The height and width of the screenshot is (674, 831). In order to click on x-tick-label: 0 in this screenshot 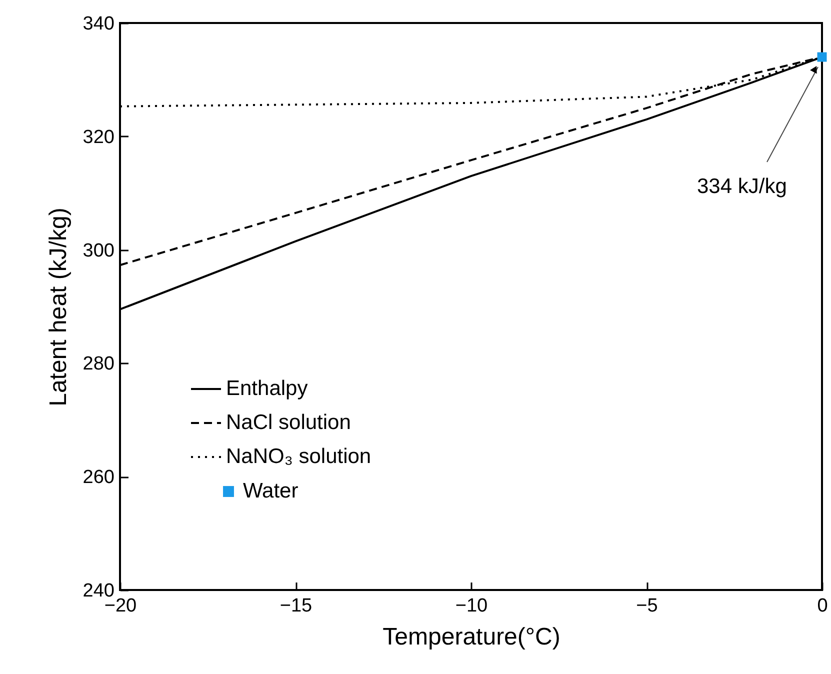, I will do `click(822, 606)`.